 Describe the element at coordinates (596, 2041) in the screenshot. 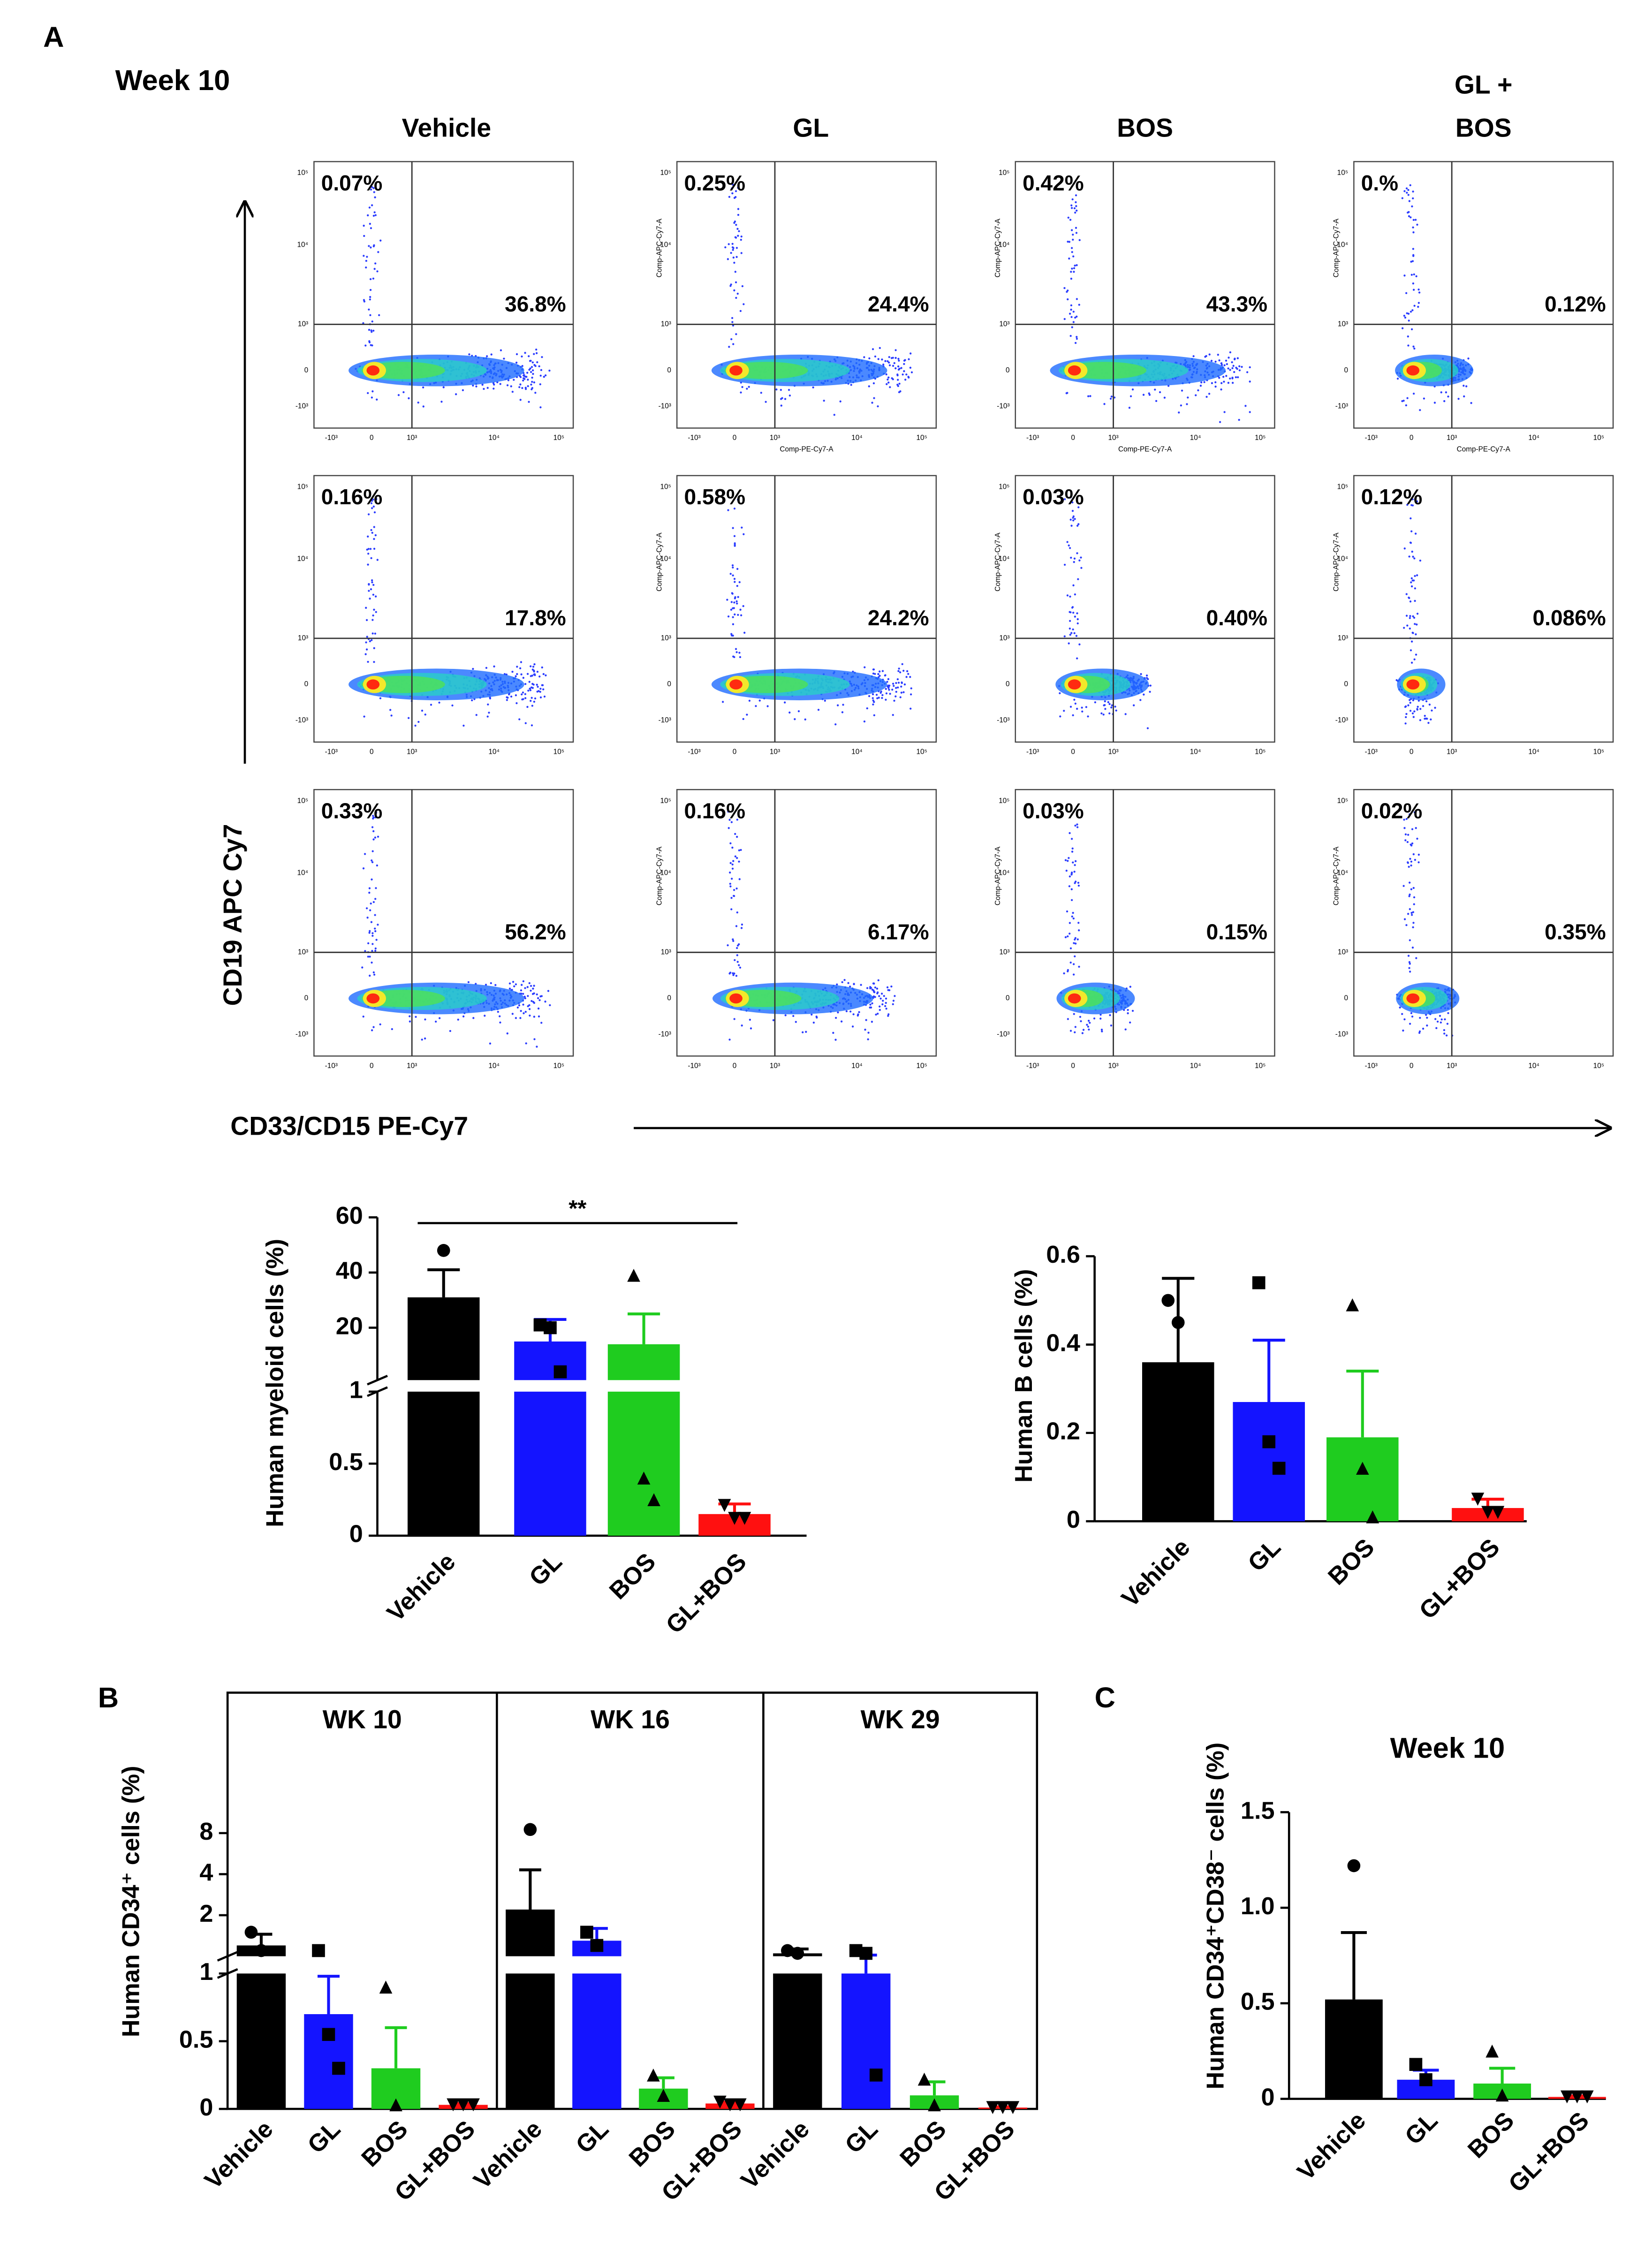

I see `bar` at that location.